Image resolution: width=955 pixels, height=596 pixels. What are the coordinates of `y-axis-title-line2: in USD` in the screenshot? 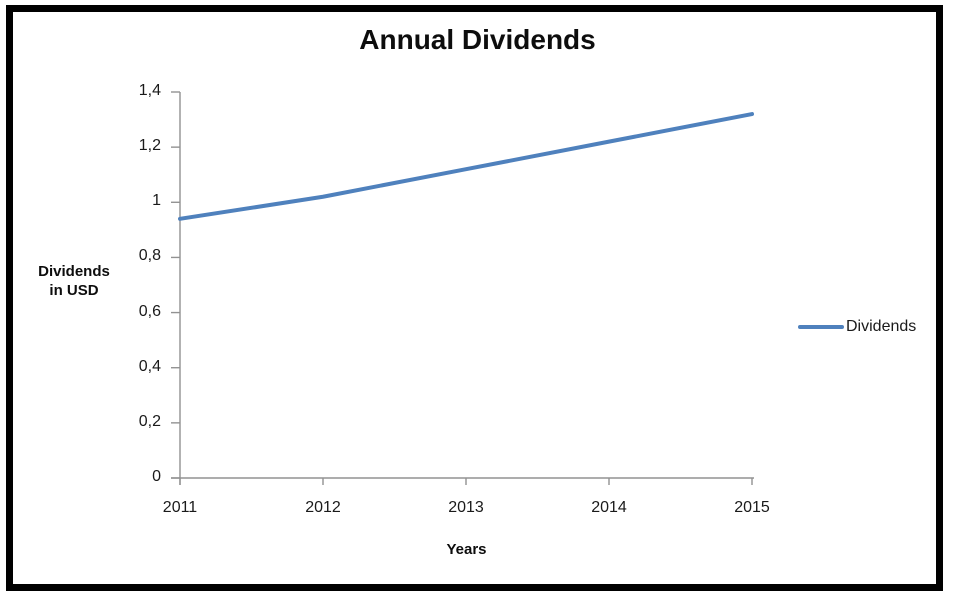 It's located at (74, 290).